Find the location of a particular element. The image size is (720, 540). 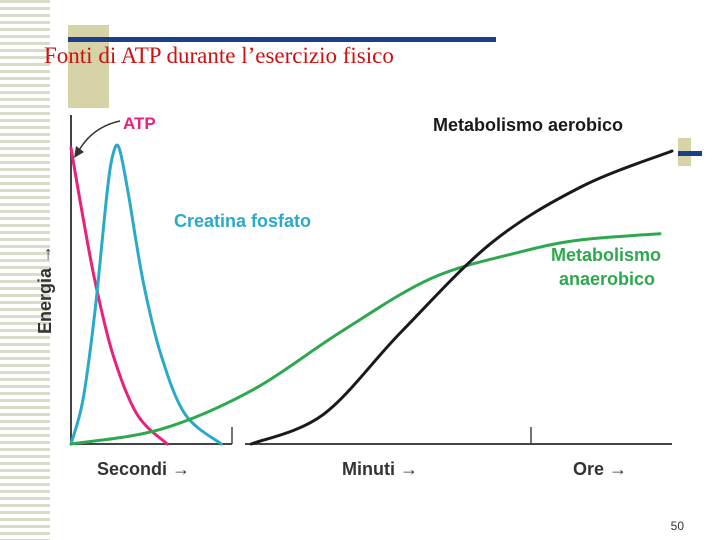

series-line-atp is located at coordinates (119, 296).